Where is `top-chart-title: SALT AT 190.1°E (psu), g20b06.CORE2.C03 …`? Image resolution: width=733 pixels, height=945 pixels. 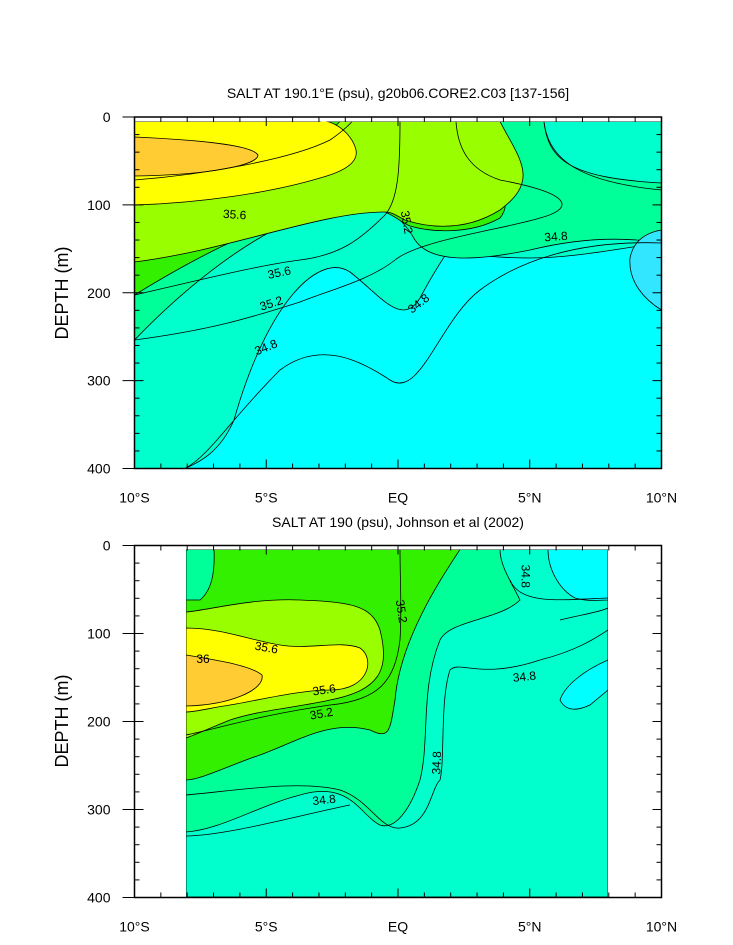 top-chart-title: SALT AT 190.1°E (psu), g20b06.CORE2.C03 … is located at coordinates (398, 93).